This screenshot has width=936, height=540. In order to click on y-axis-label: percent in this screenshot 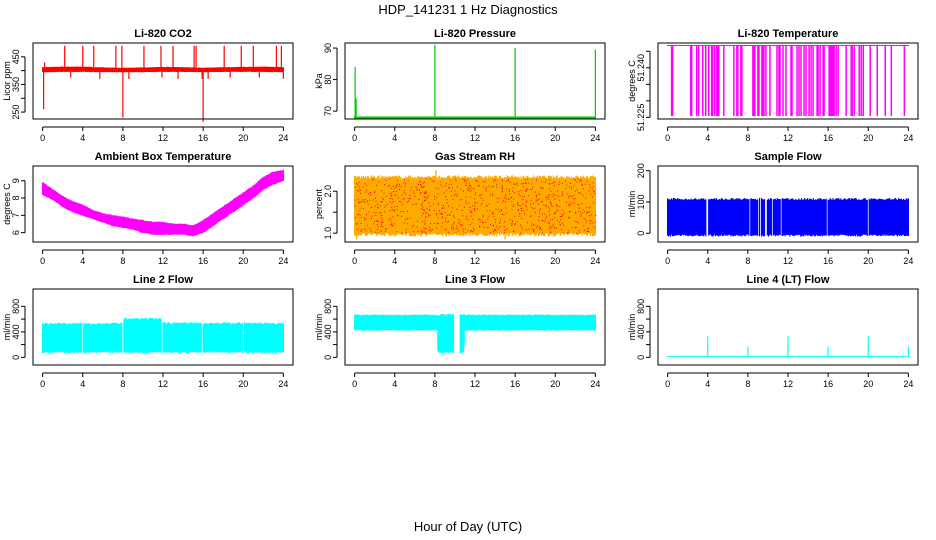, I will do `click(319, 203)`.